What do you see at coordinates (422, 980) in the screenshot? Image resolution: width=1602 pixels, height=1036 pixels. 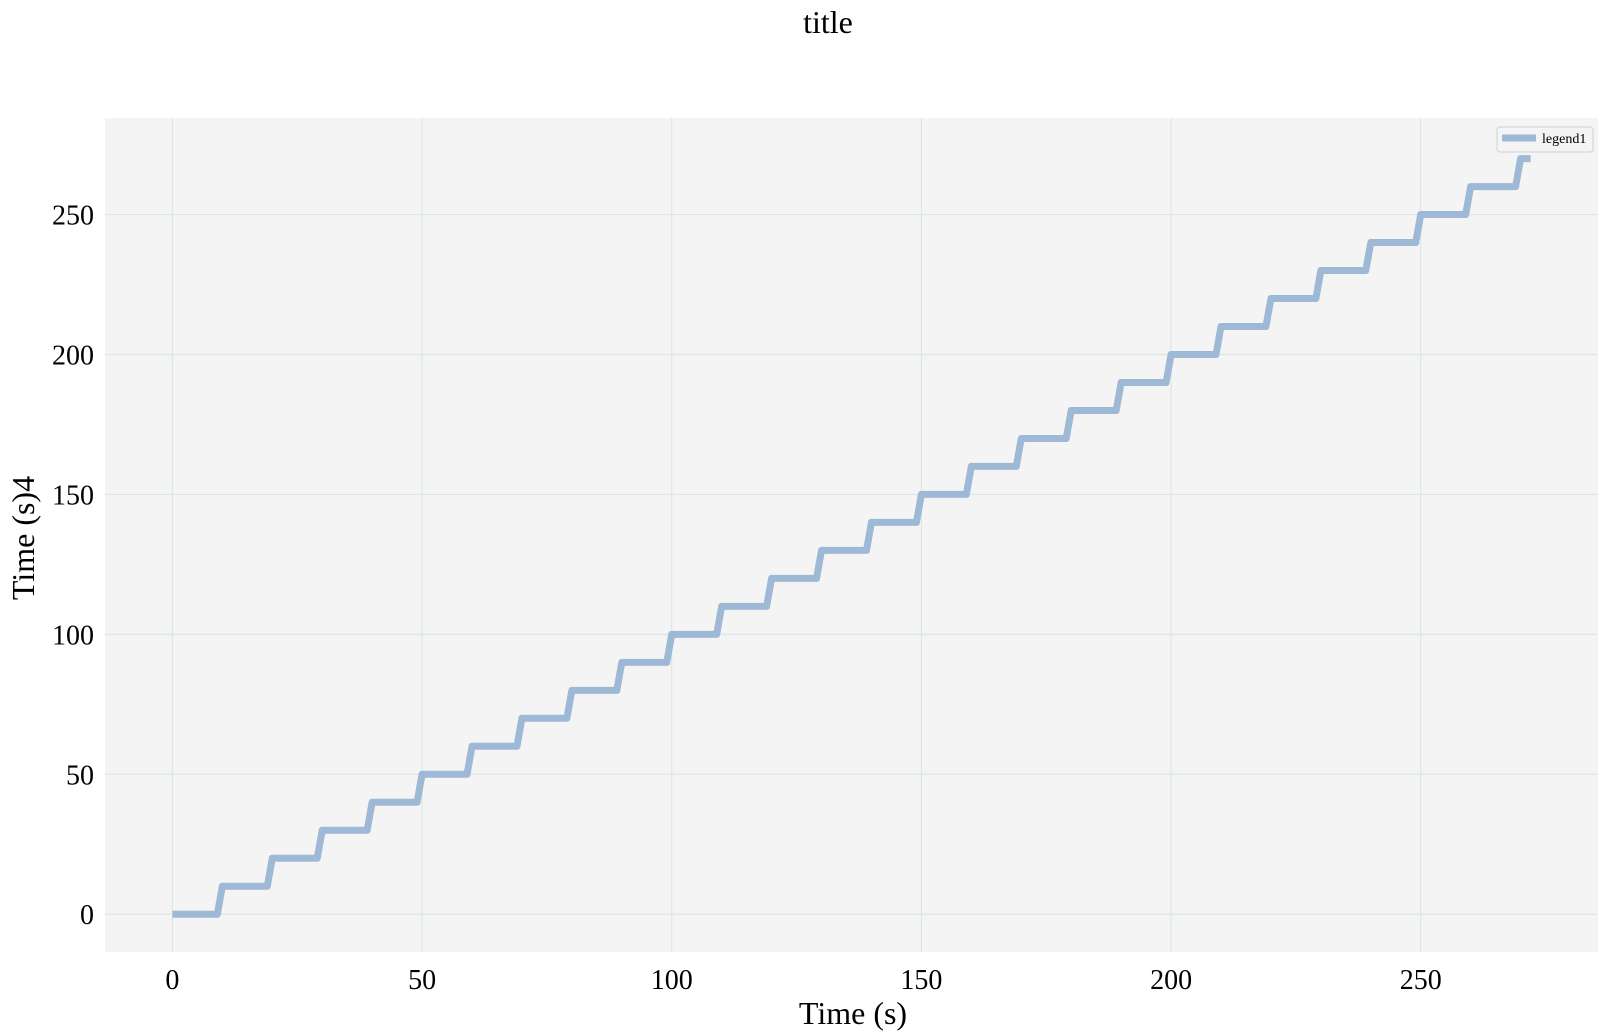 I see `x-tick-label: 50` at bounding box center [422, 980].